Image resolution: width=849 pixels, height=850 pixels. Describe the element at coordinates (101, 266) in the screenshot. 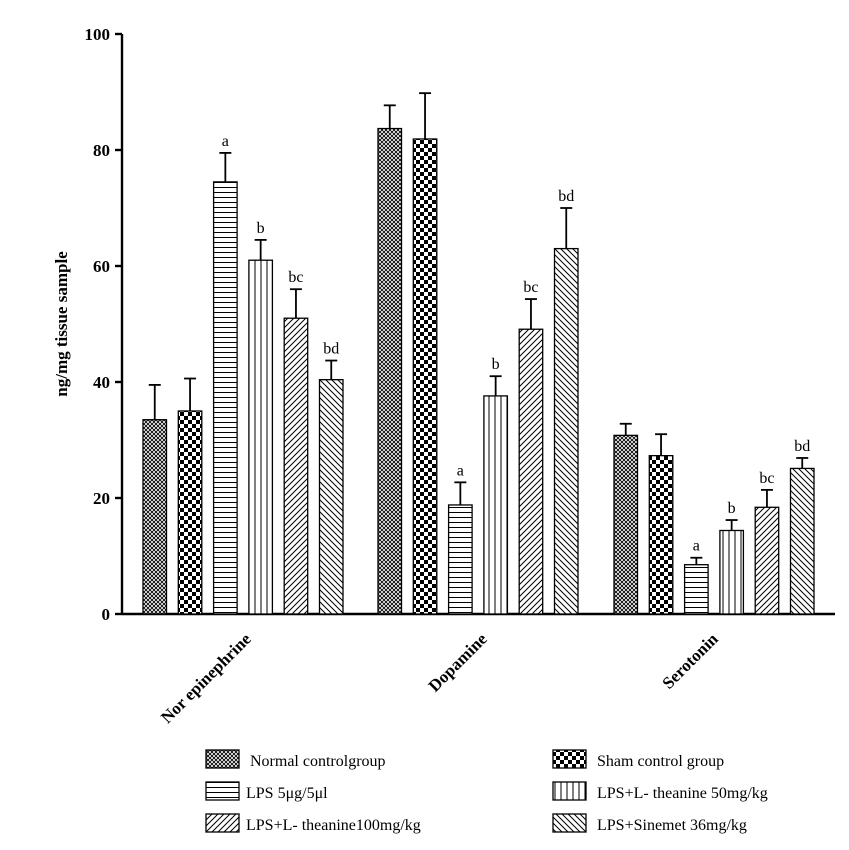

I see `y-tick-label: 60` at that location.